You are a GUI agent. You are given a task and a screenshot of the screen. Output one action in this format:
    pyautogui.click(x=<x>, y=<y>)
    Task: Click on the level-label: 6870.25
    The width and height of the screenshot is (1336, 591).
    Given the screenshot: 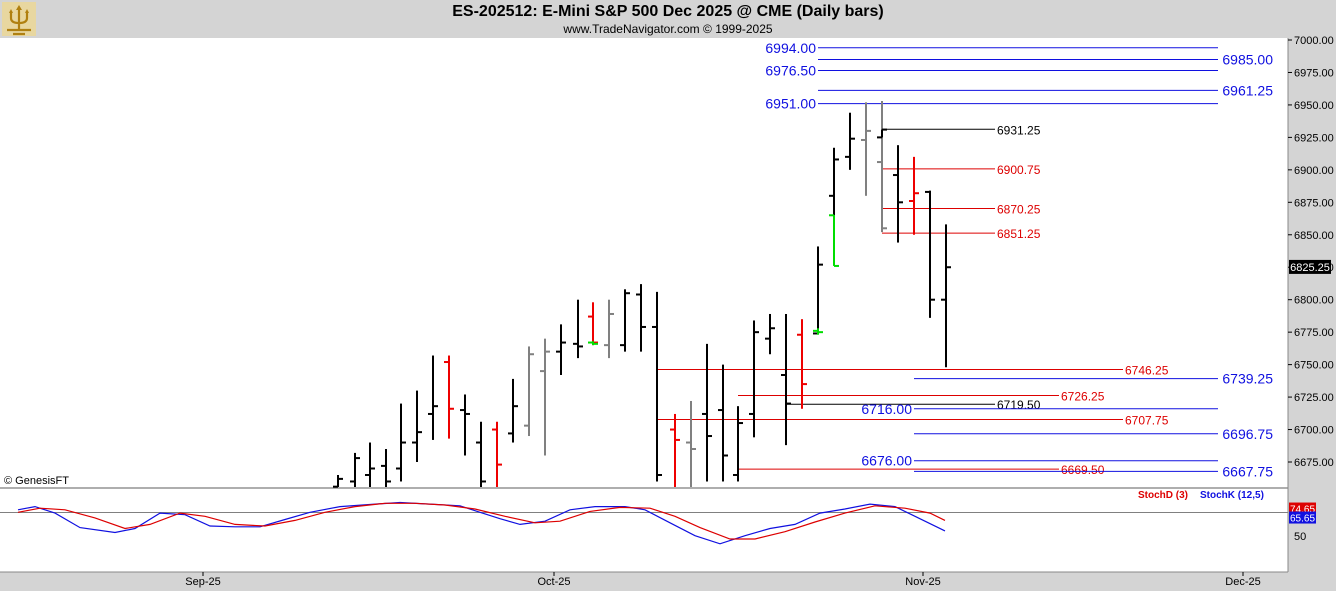 What is the action you would take?
    pyautogui.click(x=1019, y=209)
    